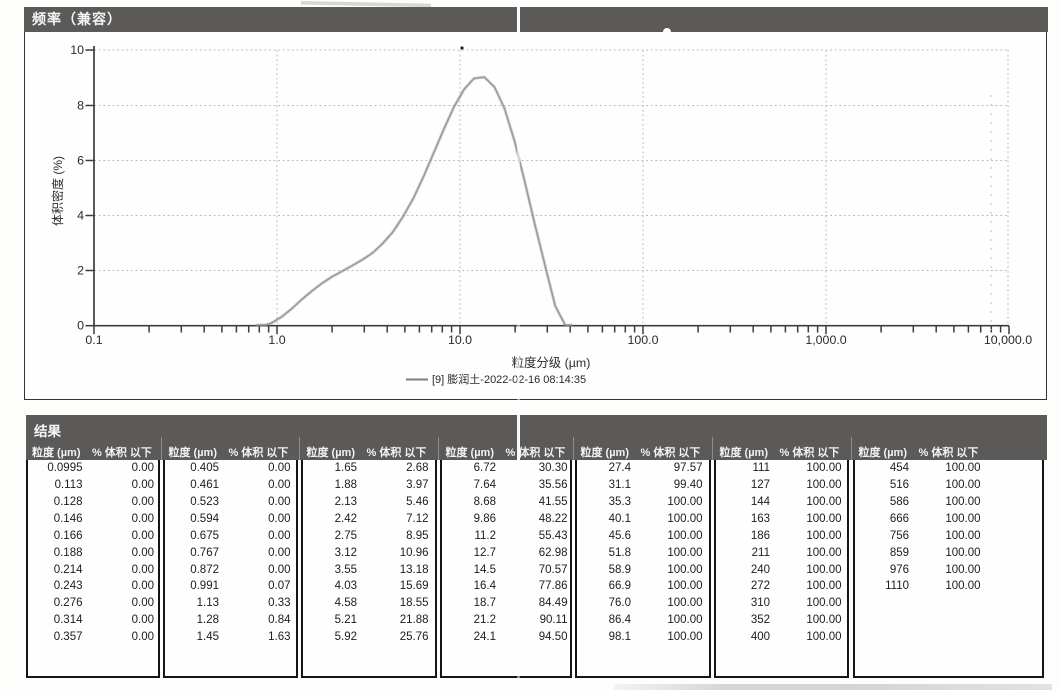  Describe the element at coordinates (57, 191) in the screenshot. I see `svg-text: 体积密度 (%)` at that location.